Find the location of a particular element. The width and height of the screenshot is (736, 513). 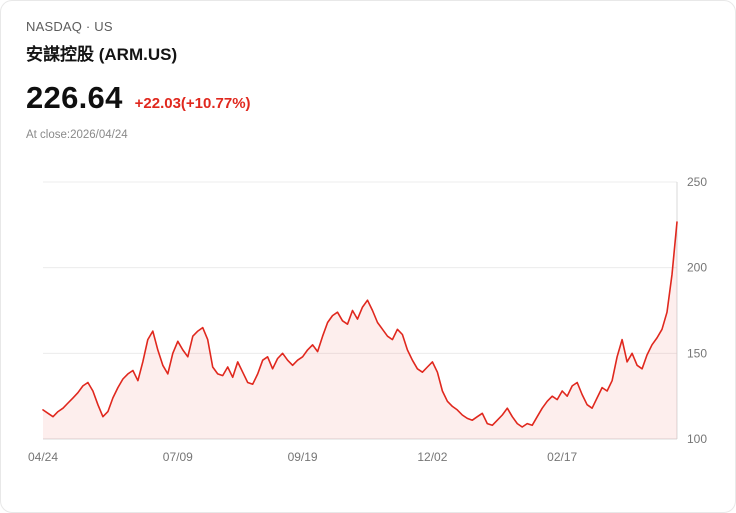

stock-name: 安謀控股 (ARM.US) is located at coordinates (102, 54).